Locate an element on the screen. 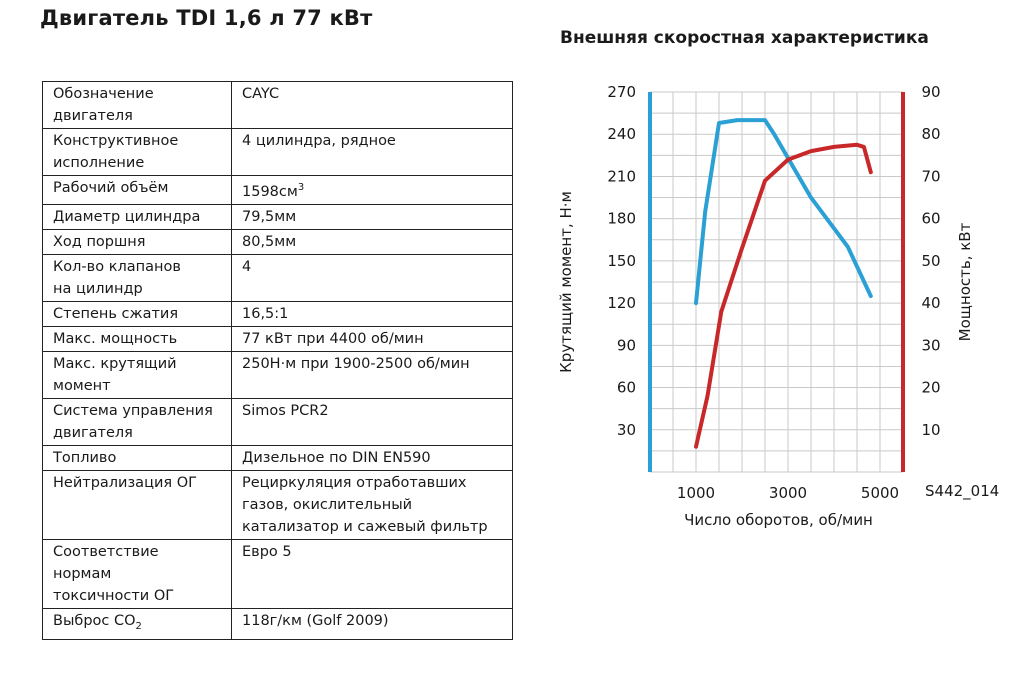 This screenshot has height=683, width=1027. spec-value-line: 16,5:1 is located at coordinates (265, 313).